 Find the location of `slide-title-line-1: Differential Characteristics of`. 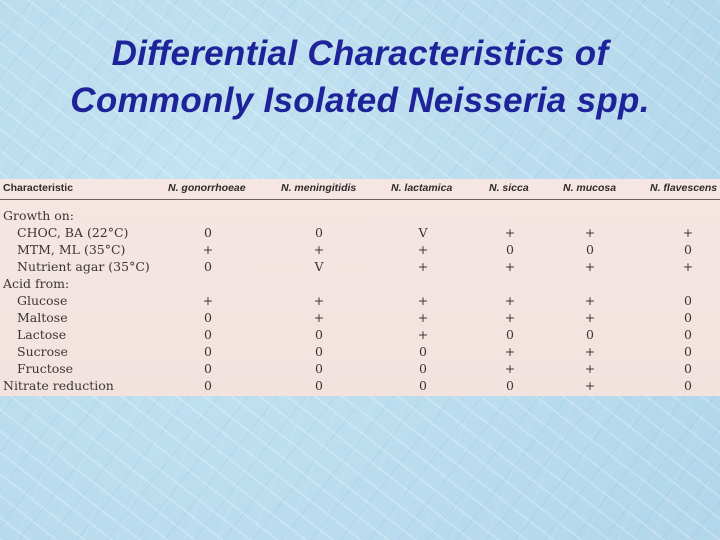

slide-title-line-1: Differential Characteristics of is located at coordinates (360, 53).